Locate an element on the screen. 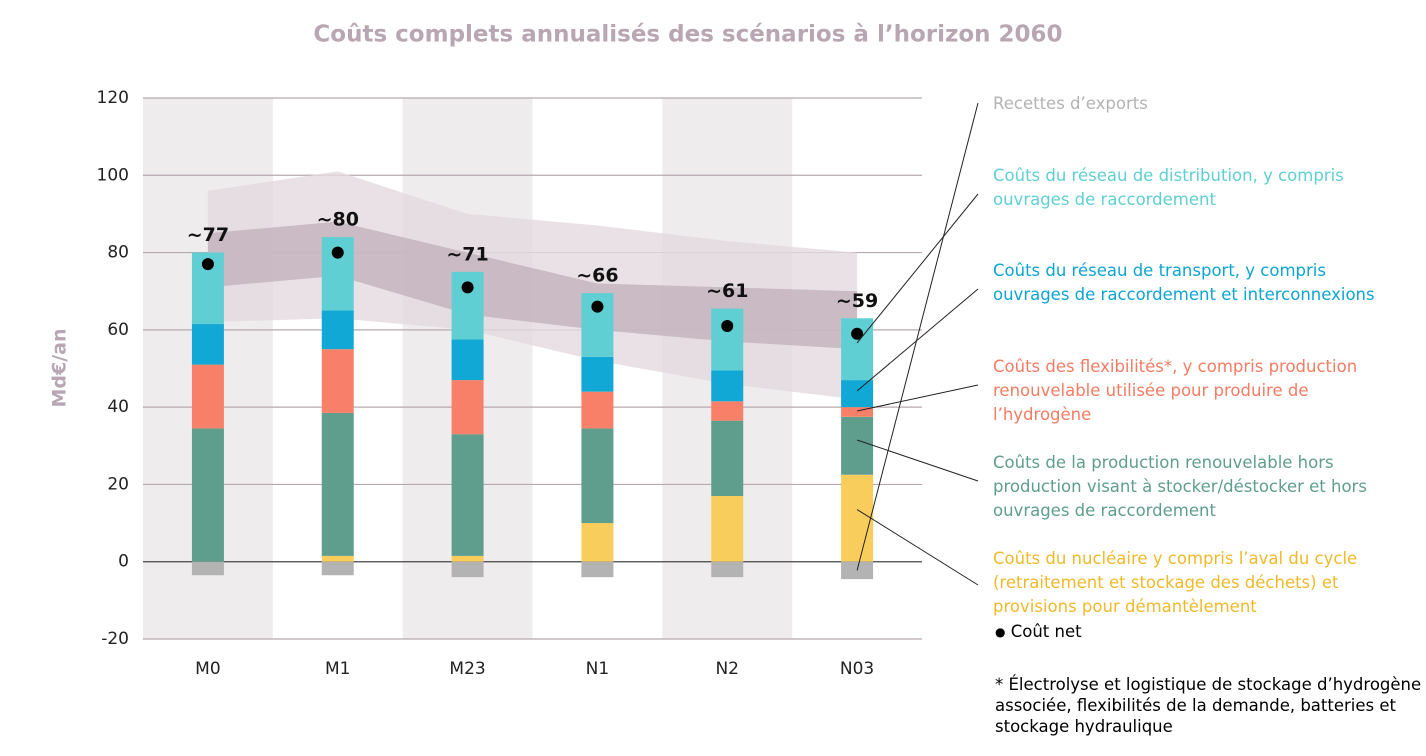  legend-entry: Recettes d’exports is located at coordinates (1070, 103).